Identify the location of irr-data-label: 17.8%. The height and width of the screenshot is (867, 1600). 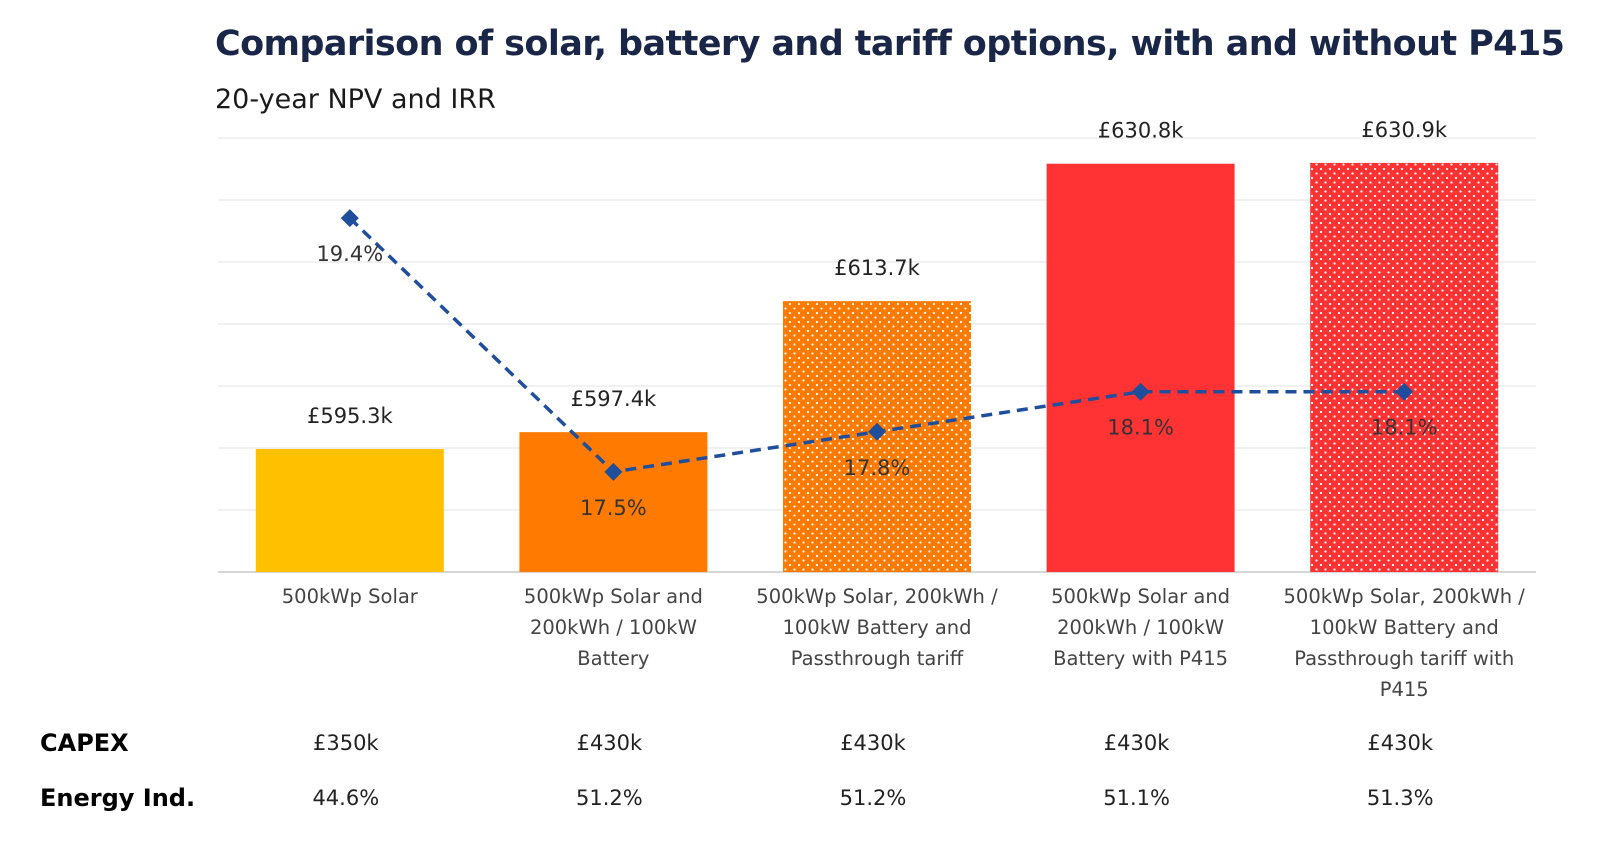
(877, 468).